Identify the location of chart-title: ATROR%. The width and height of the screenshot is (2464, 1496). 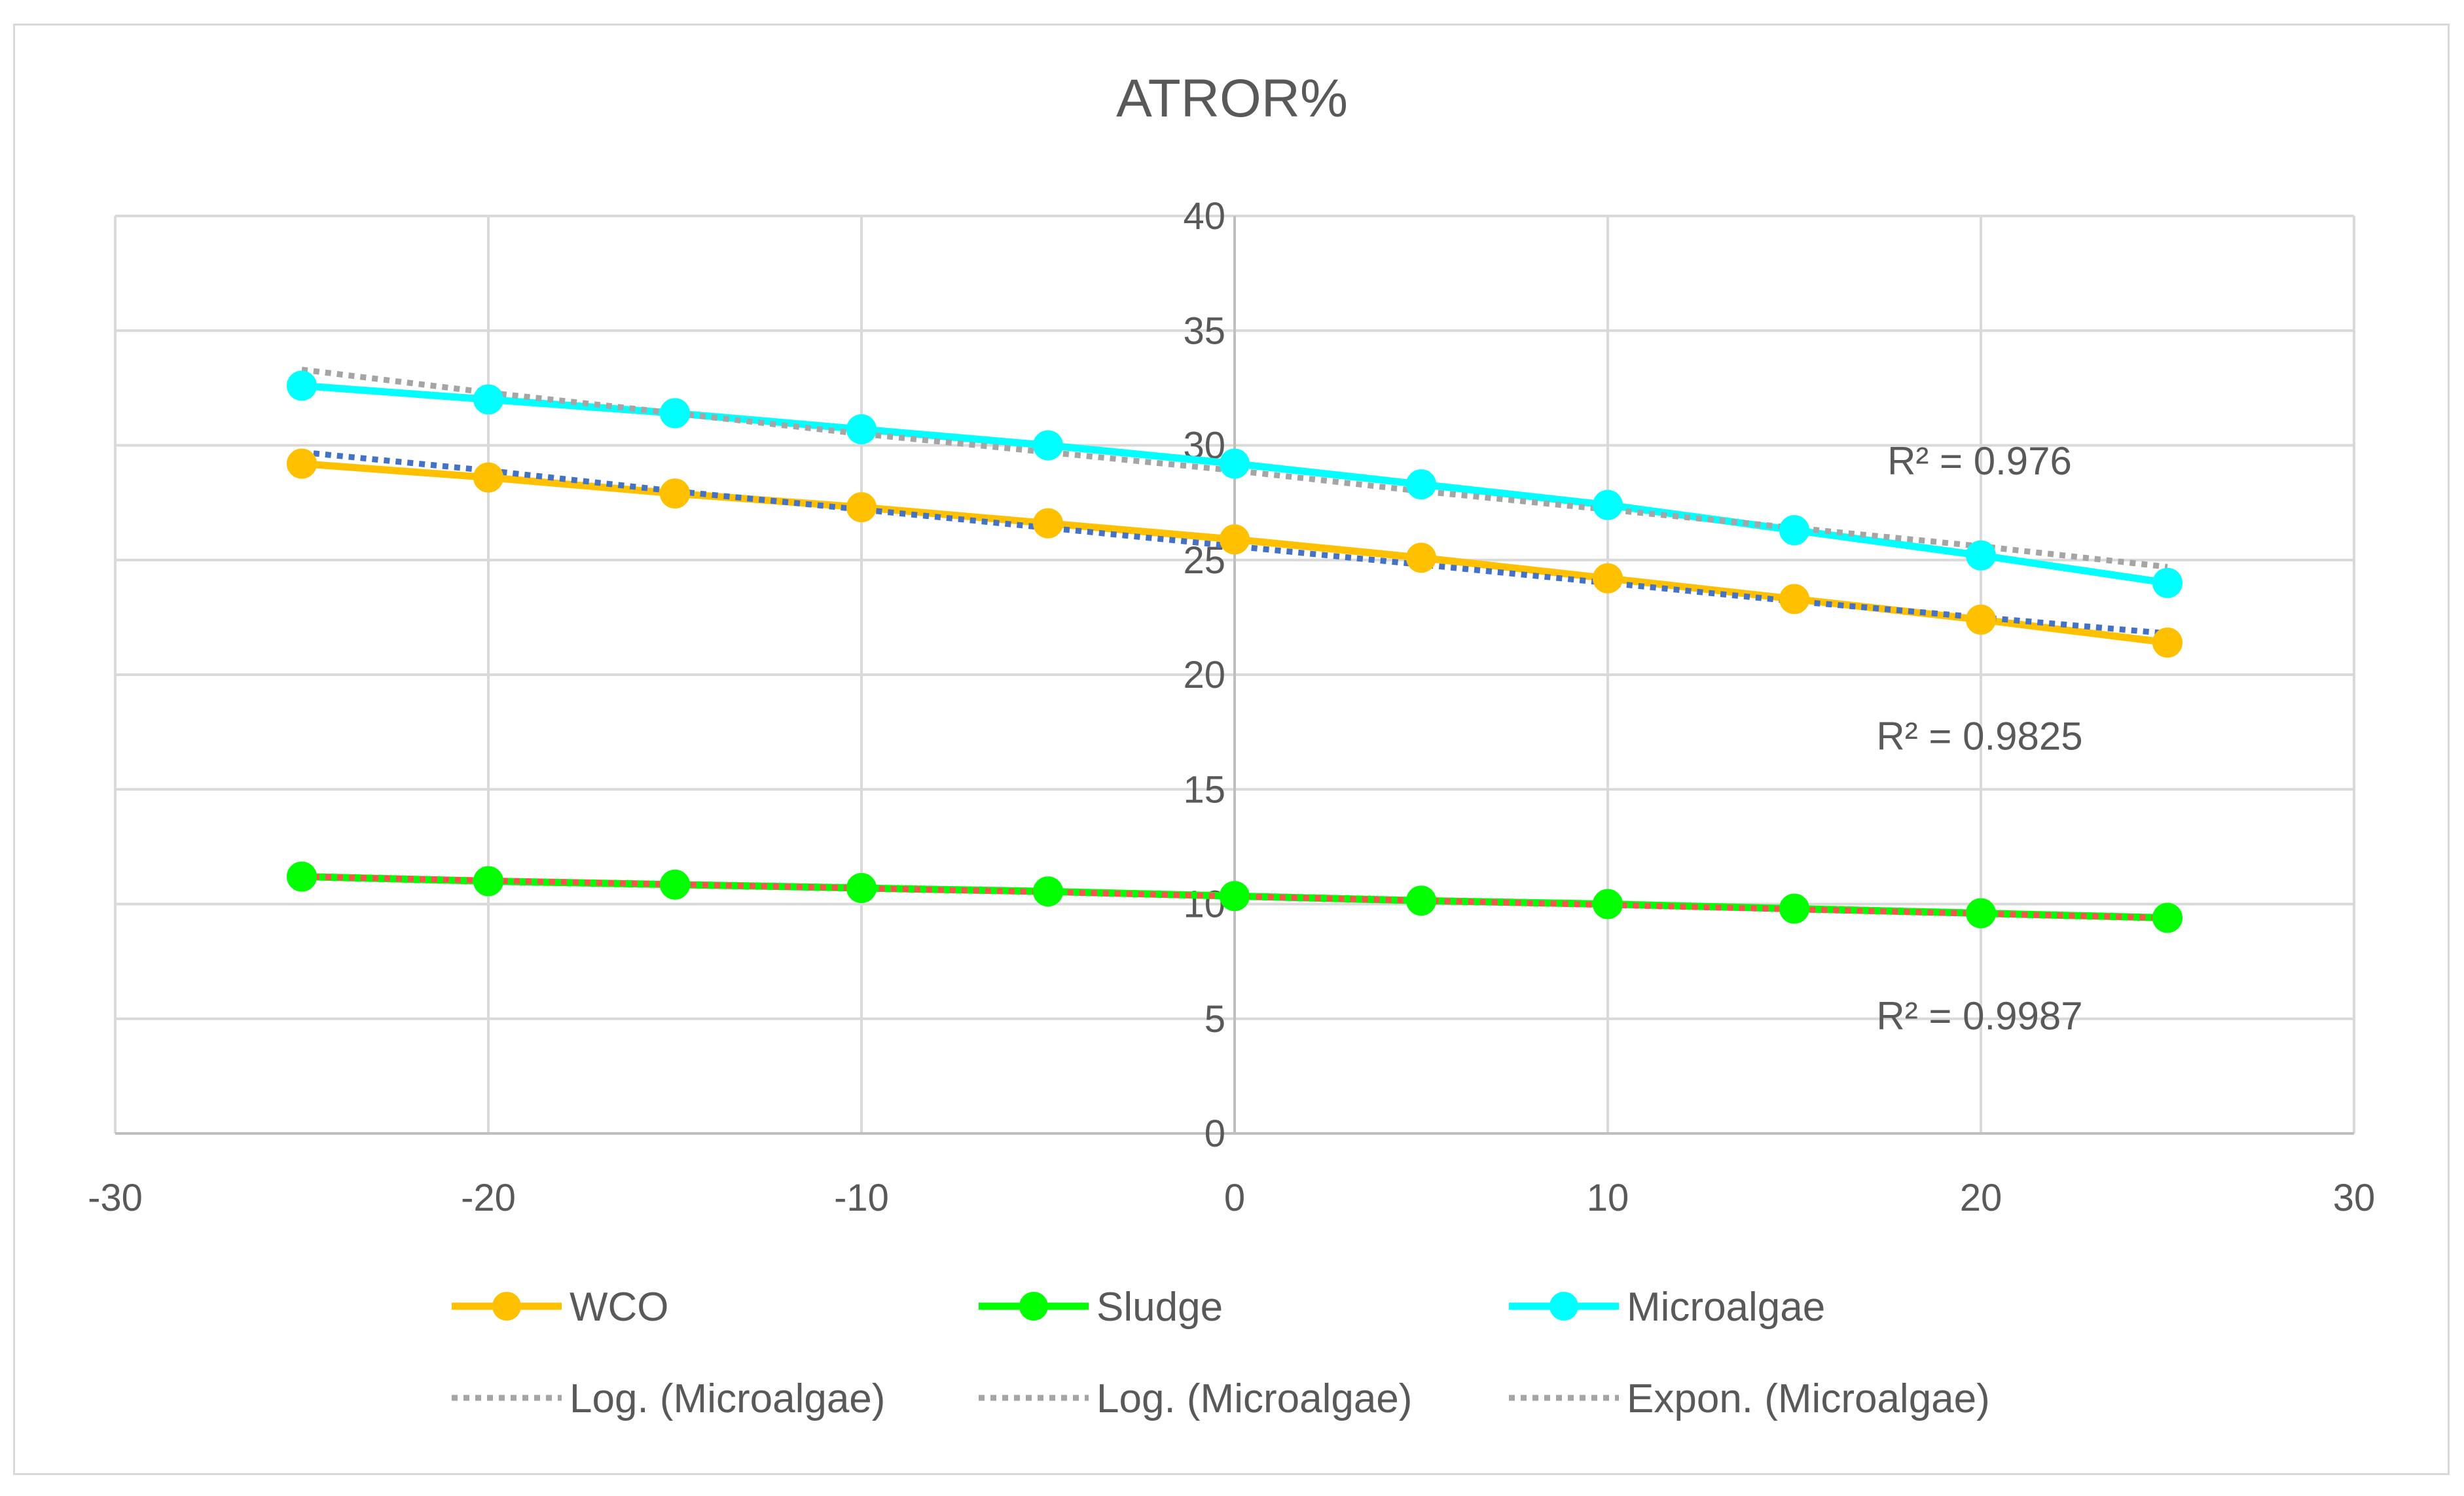
(1232, 98).